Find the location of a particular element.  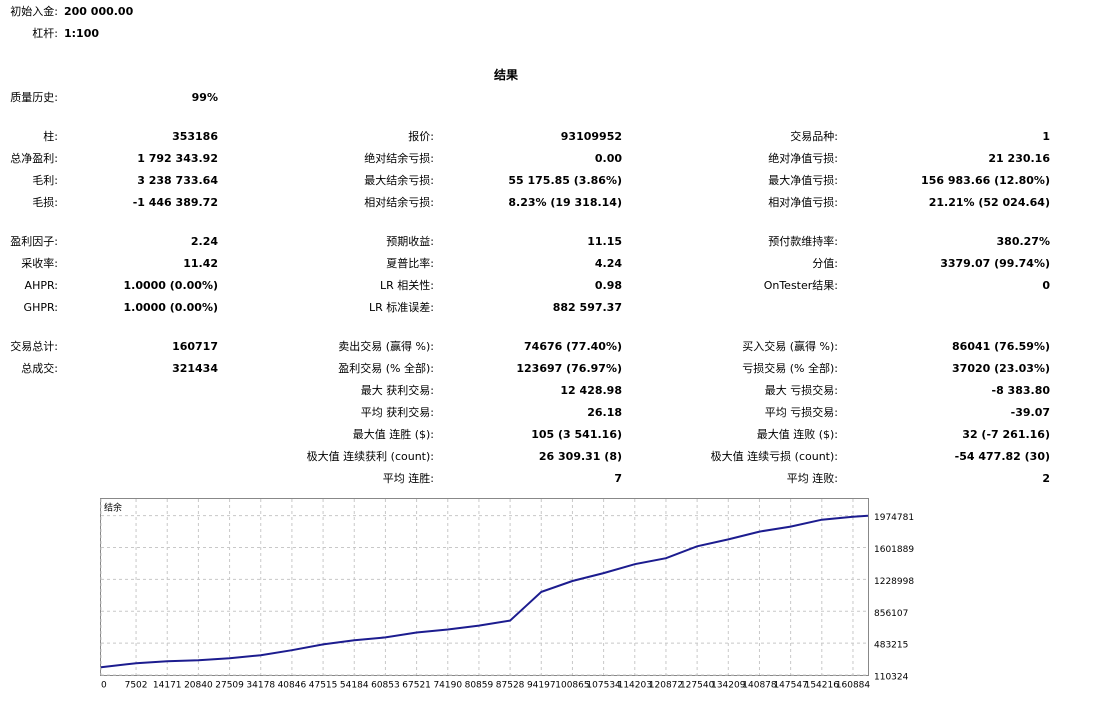

field-label: 买入交易 (赢得 %): is located at coordinates (790, 346).